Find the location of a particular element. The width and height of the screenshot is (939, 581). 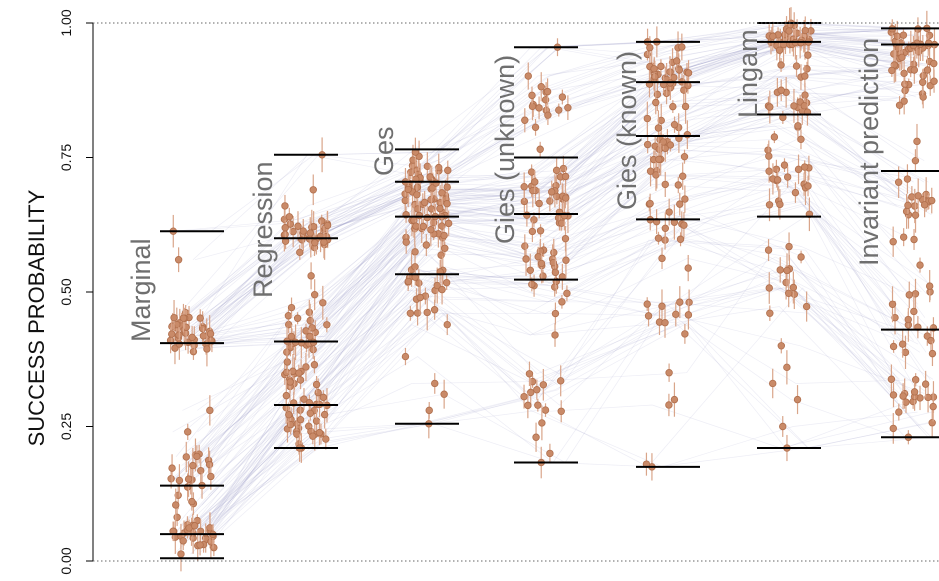

y-tick-label: 0.75 is located at coordinates (66, 157).